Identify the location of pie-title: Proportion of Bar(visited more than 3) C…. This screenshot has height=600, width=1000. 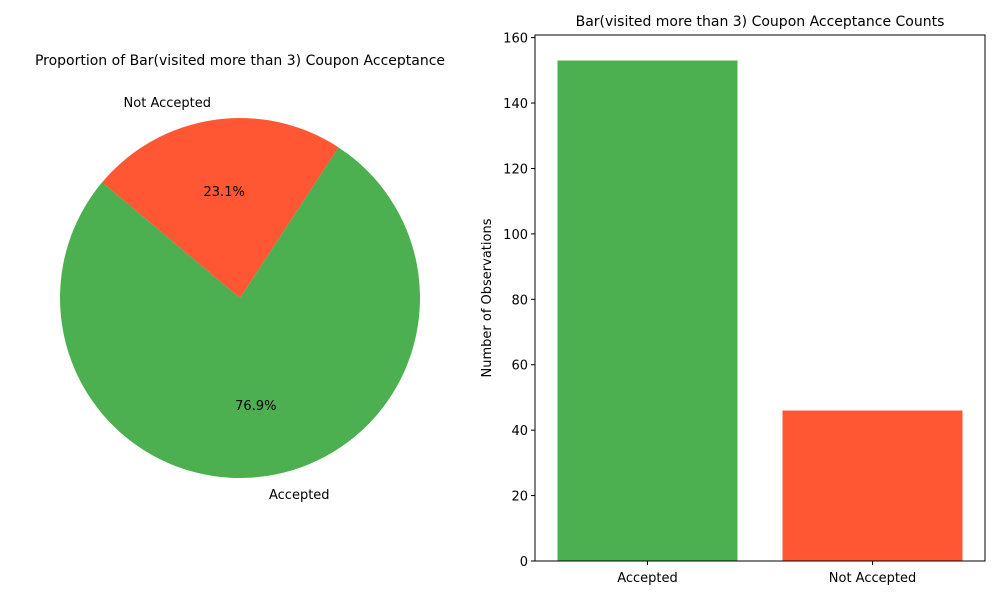
(240, 61).